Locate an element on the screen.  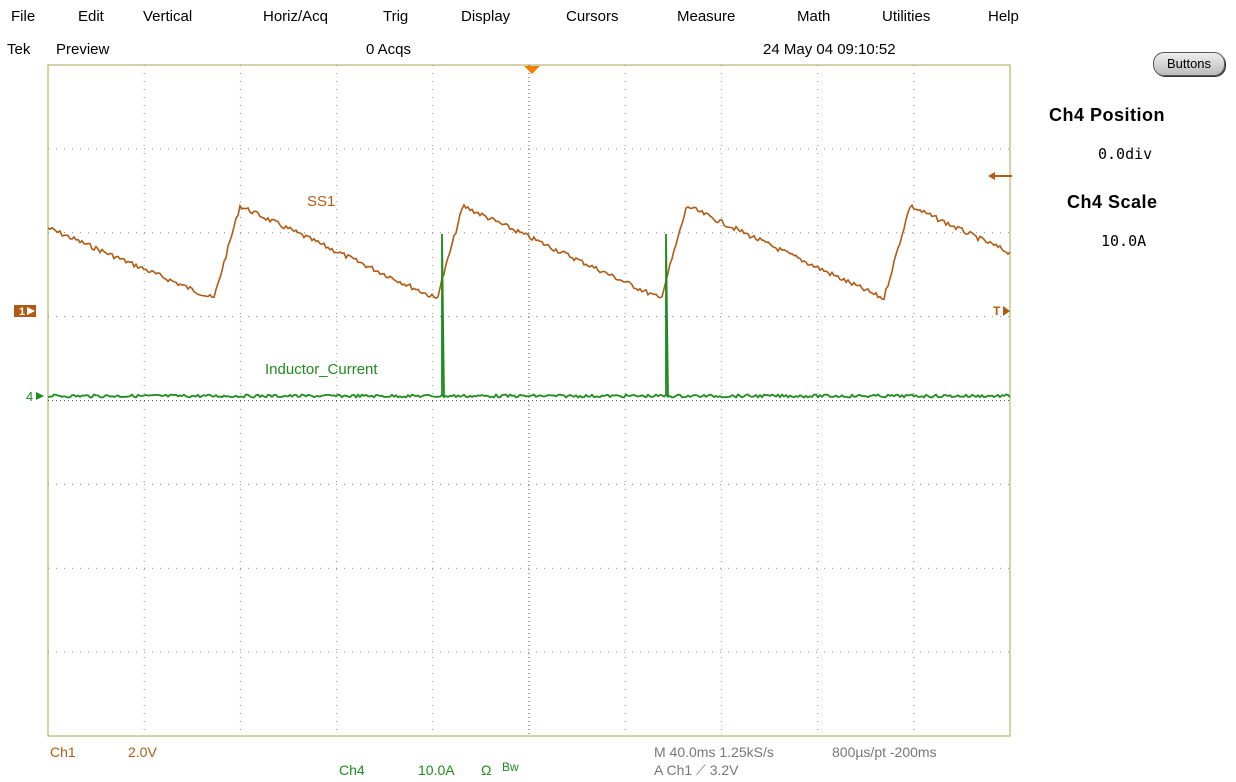
date-time: 24 May 04 09:10:52 is located at coordinates (829, 49).